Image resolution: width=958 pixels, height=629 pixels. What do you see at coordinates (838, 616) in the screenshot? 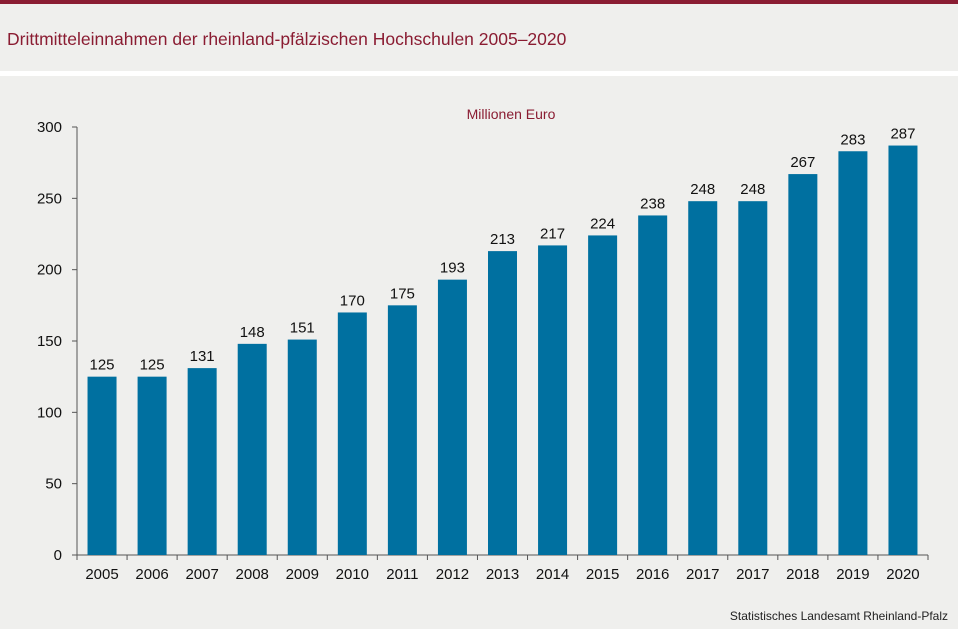
I see `source-note: Statistisches Landesamt Rheinland-Pfalz` at bounding box center [838, 616].